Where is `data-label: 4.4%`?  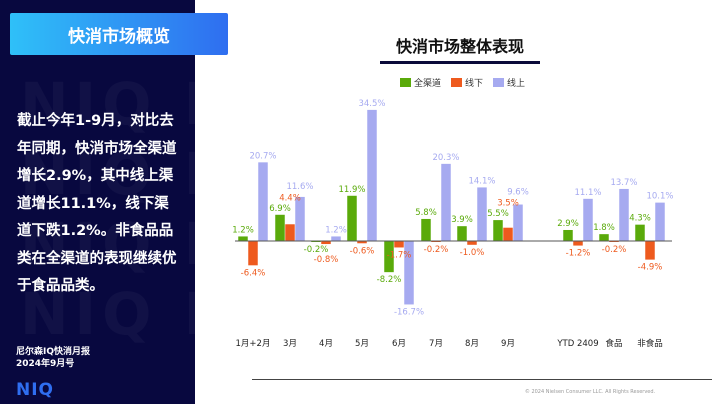 data-label: 4.4% is located at coordinates (290, 198).